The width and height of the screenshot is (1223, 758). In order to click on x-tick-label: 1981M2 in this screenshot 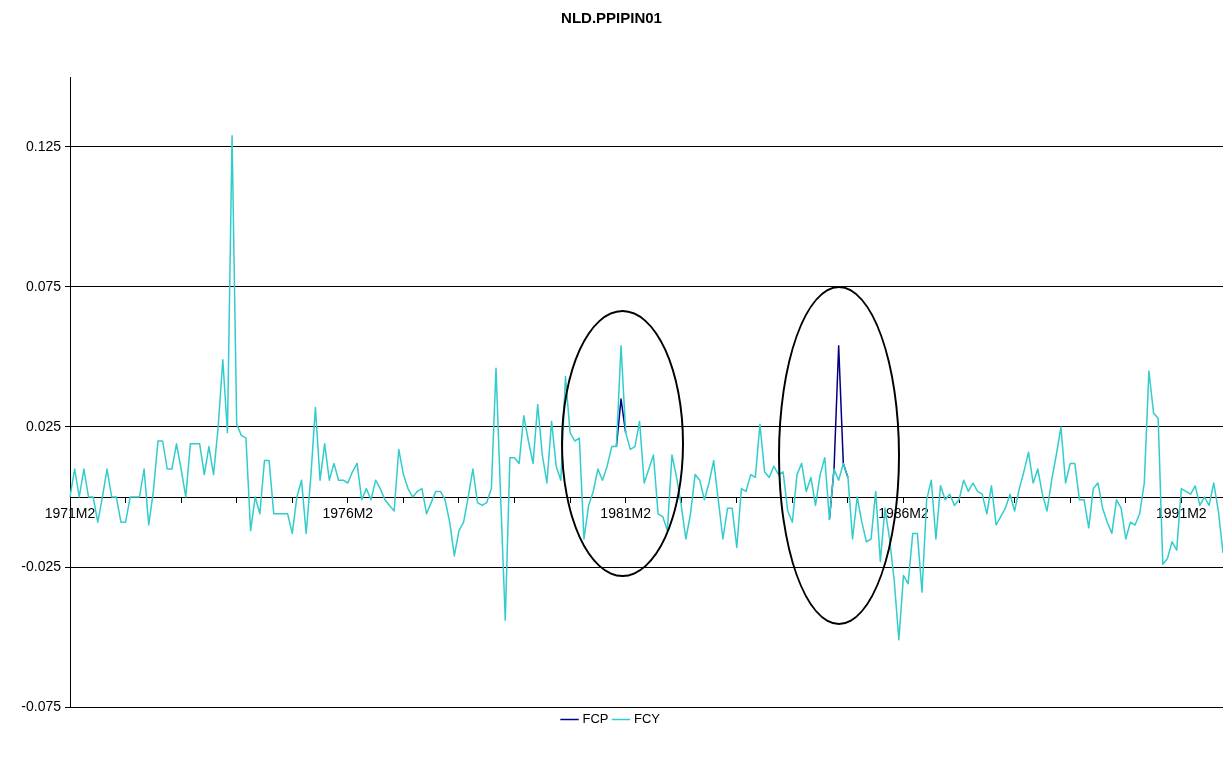, I will do `click(626, 513)`.